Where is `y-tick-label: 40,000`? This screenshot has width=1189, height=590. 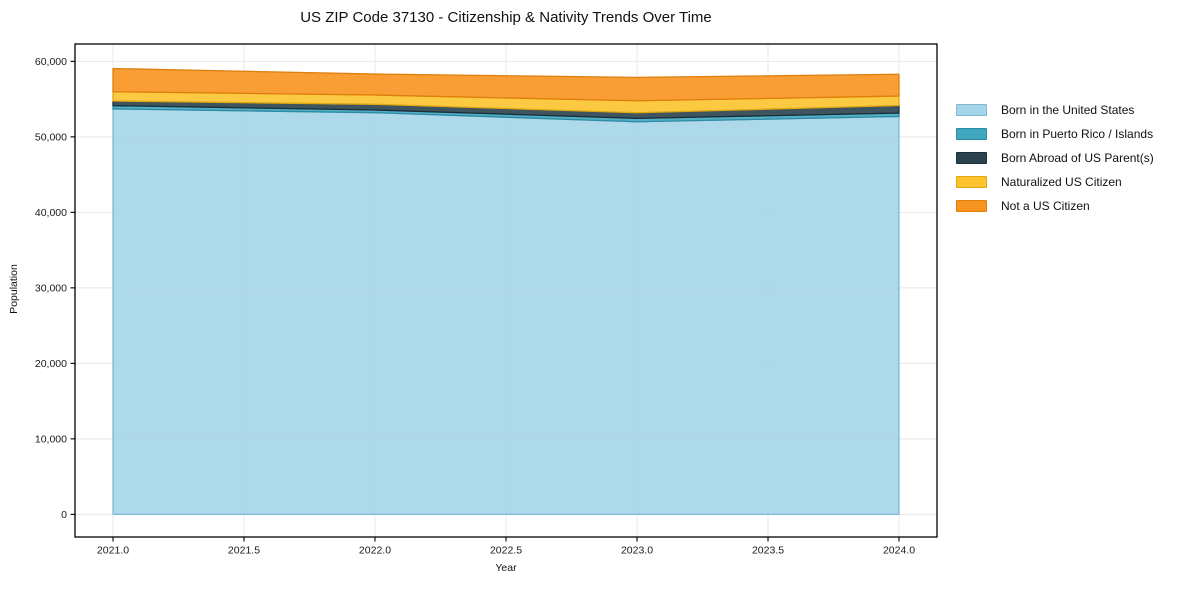 y-tick-label: 40,000 is located at coordinates (51, 213).